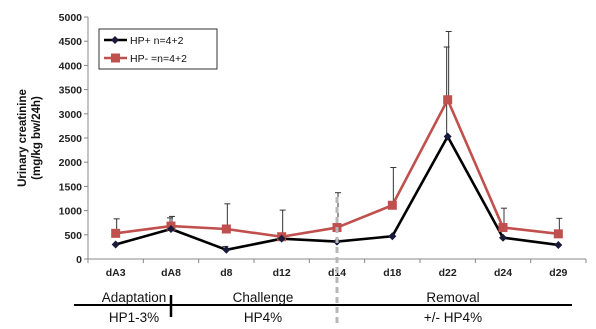  What do you see at coordinates (71, 115) in the screenshot?
I see `y-tick-label: 3000` at bounding box center [71, 115].